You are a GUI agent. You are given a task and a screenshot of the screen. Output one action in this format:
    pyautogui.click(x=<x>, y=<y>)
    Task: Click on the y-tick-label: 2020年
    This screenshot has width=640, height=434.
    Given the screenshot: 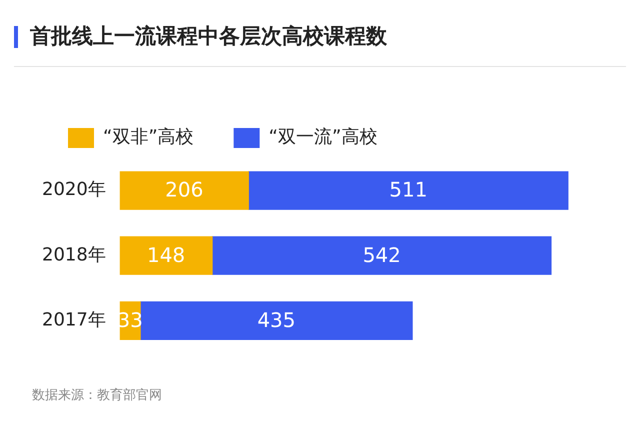 What is the action you would take?
    pyautogui.click(x=74, y=189)
    